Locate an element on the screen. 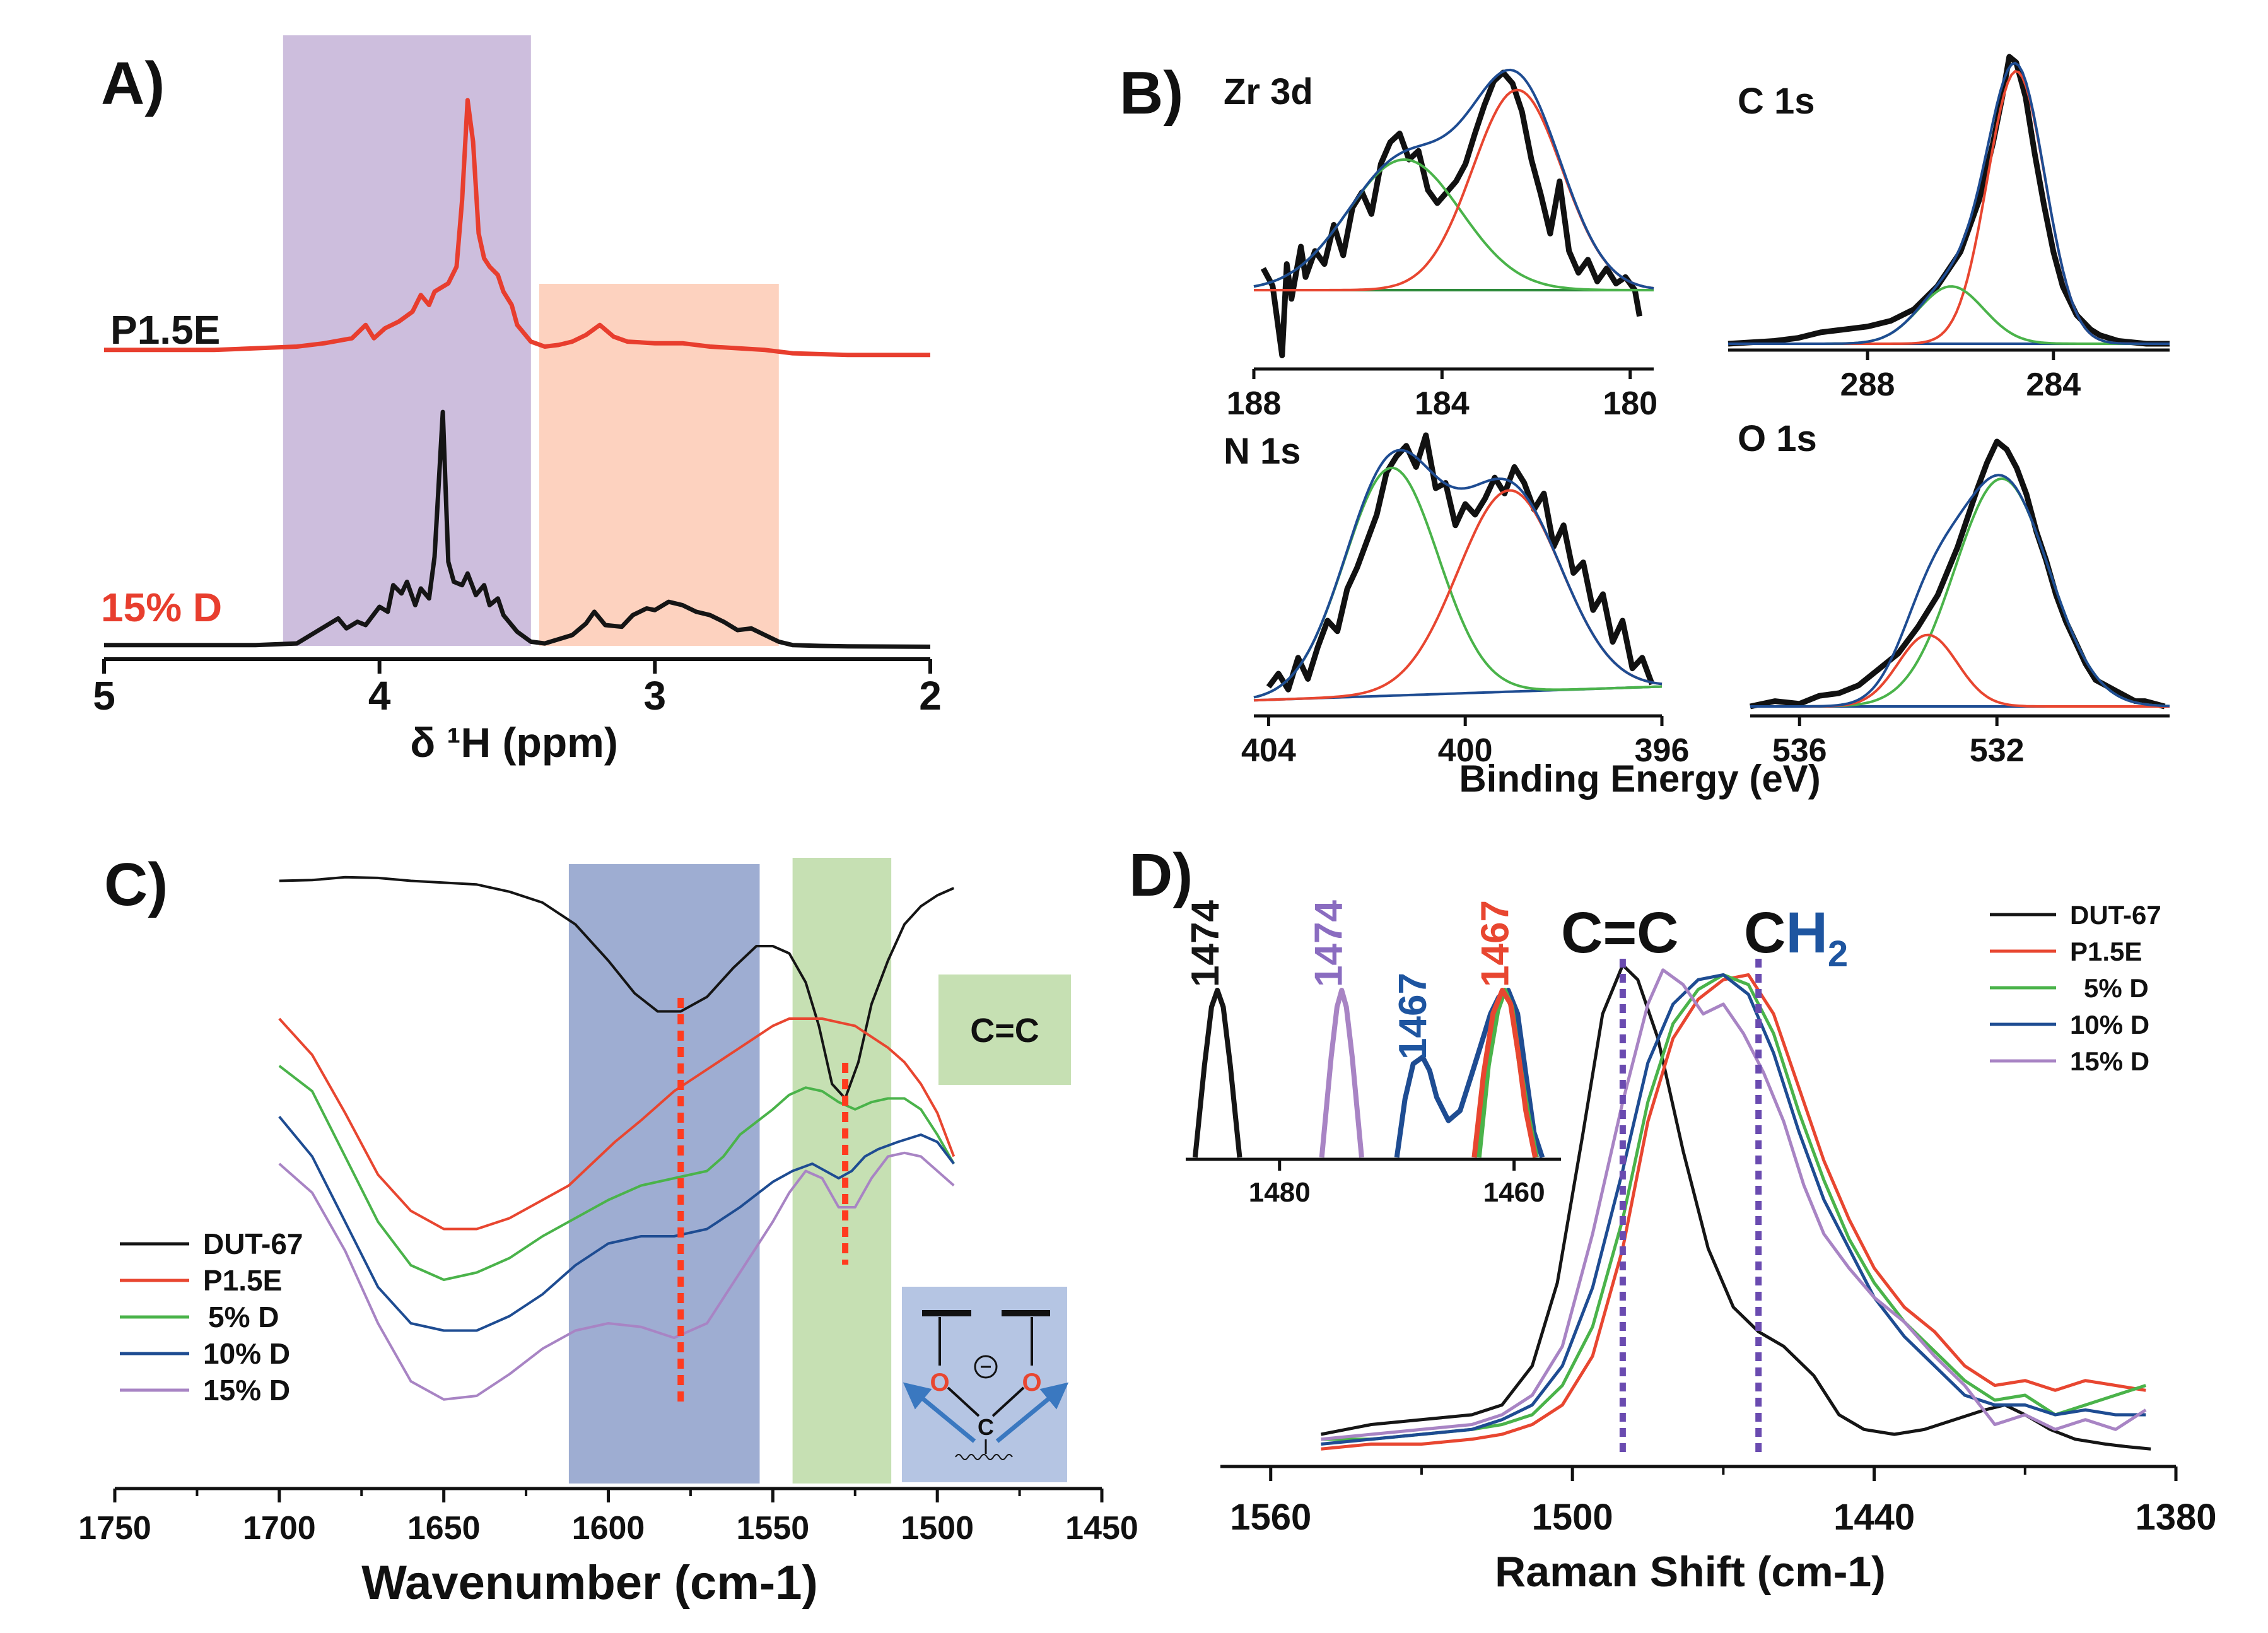 This screenshot has height=1633, width=2268. d-tick-label-1440: 1440 is located at coordinates (1874, 1517).